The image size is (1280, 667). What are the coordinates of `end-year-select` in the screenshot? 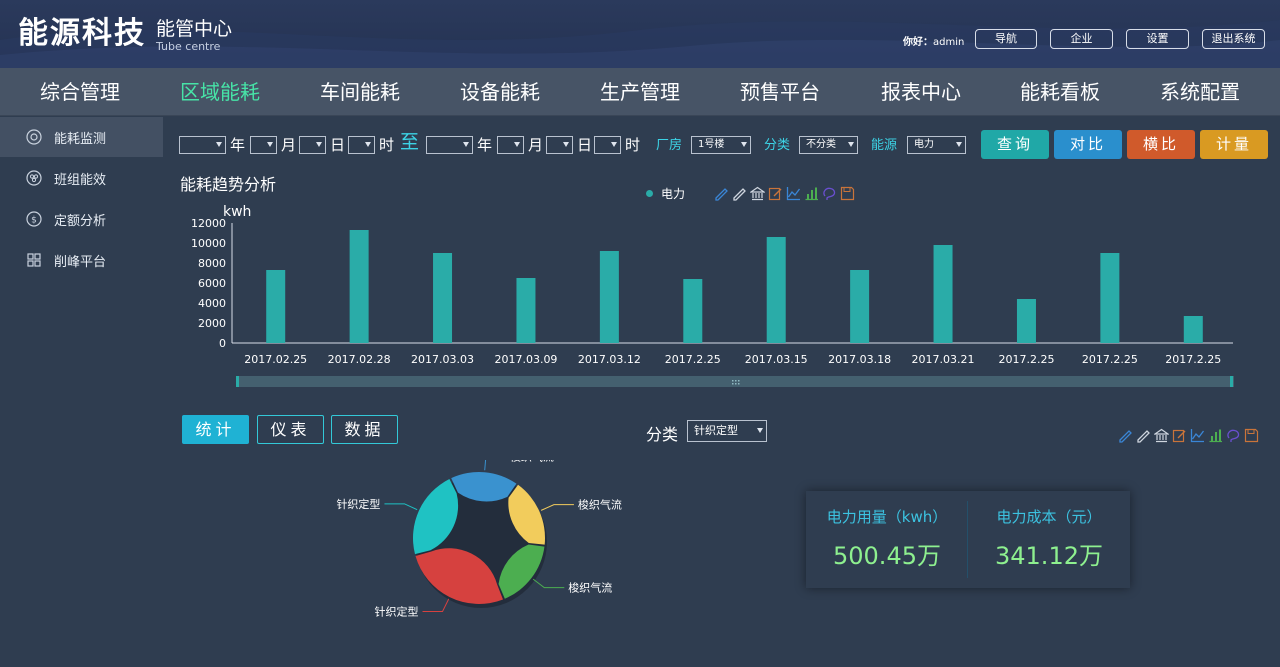 It's located at (449, 145).